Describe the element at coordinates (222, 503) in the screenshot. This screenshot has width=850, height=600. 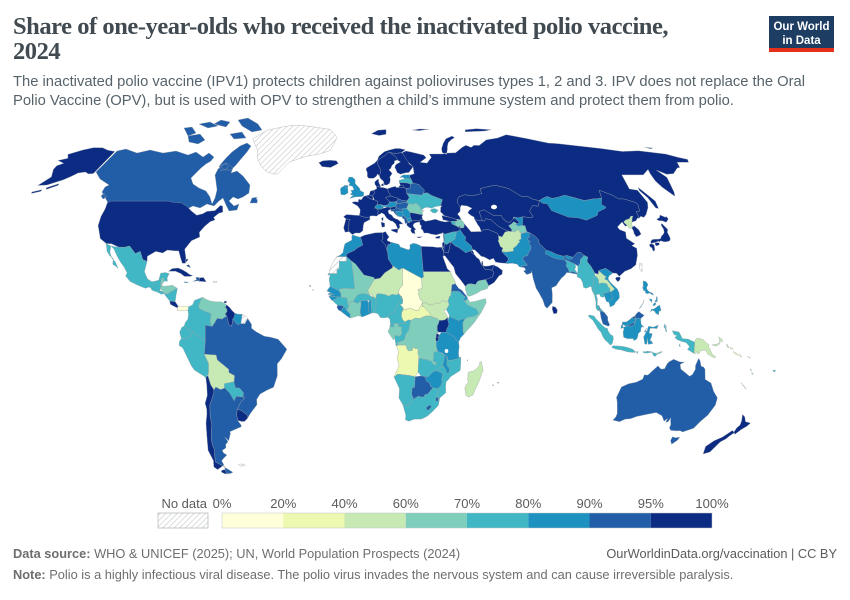
I see `svg-text: 0%` at that location.